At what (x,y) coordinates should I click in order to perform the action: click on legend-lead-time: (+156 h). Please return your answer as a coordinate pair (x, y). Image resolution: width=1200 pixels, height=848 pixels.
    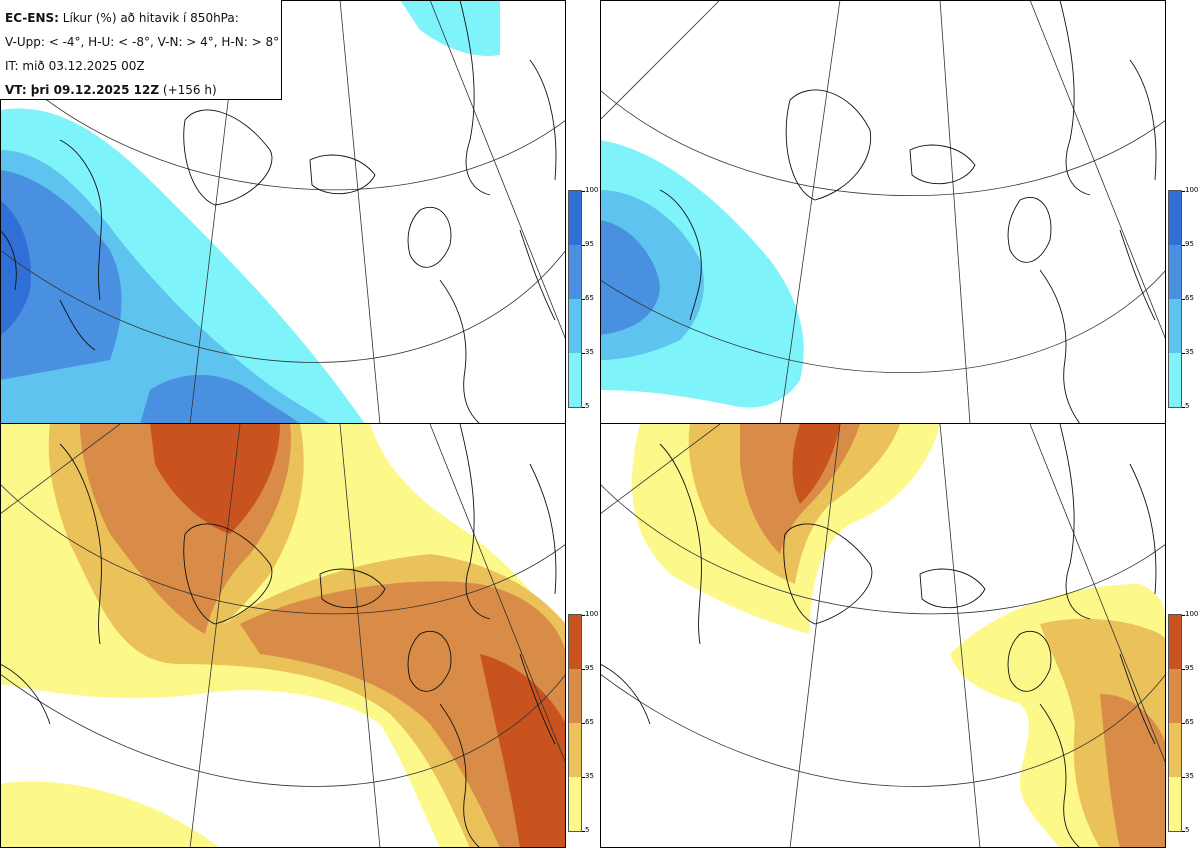
    Looking at the image, I should click on (189, 90).